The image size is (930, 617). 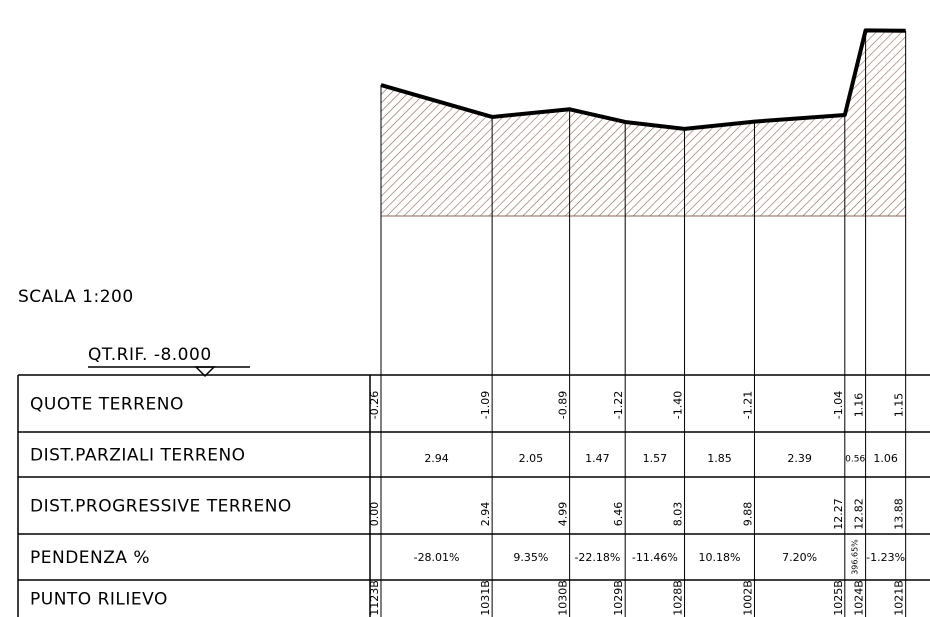 I want to click on segment-parziale: 0.56, so click(x=855, y=460).